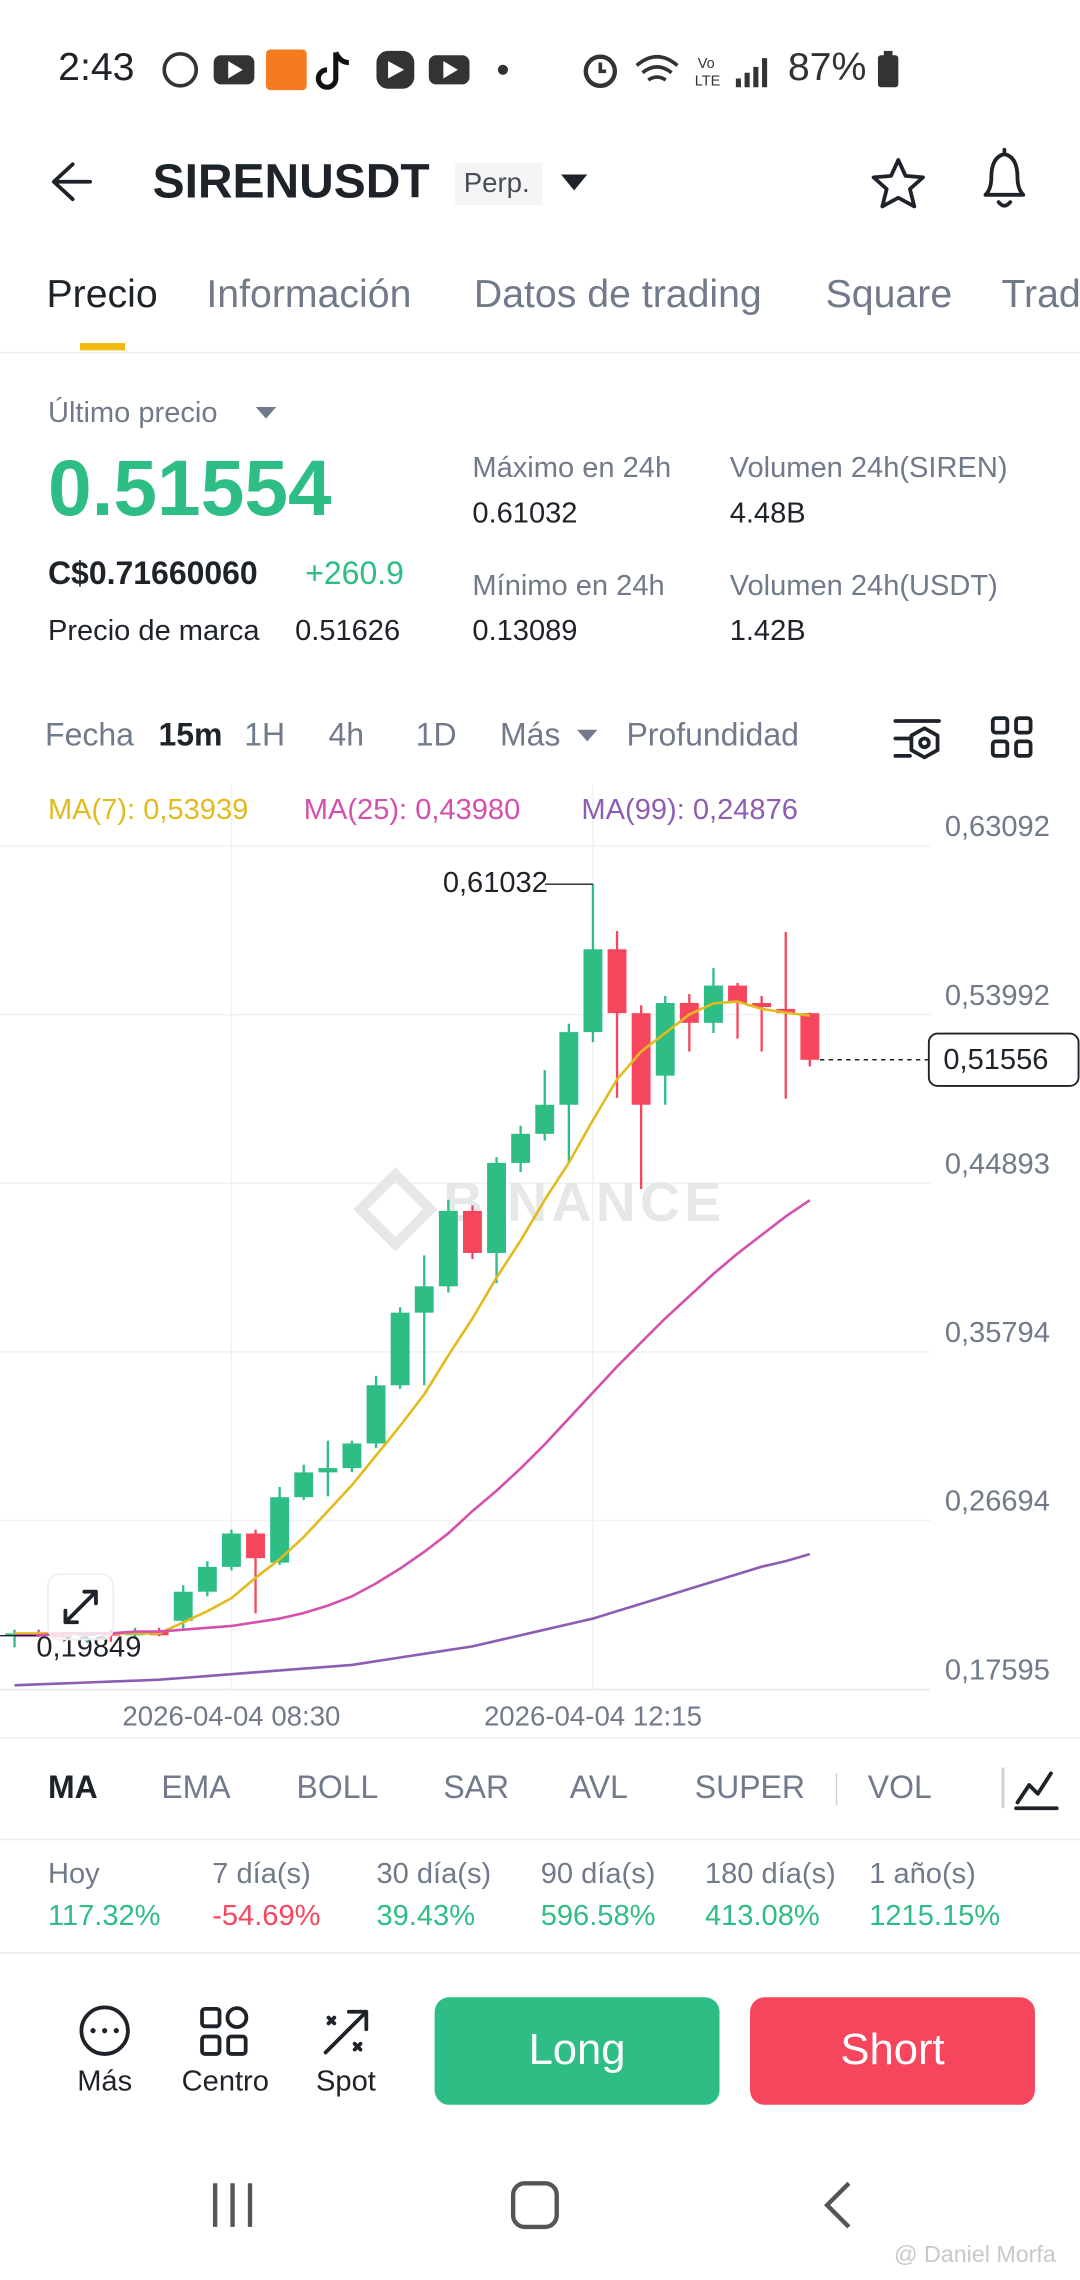  Describe the element at coordinates (308, 294) in the screenshot. I see `tab: Información` at that location.